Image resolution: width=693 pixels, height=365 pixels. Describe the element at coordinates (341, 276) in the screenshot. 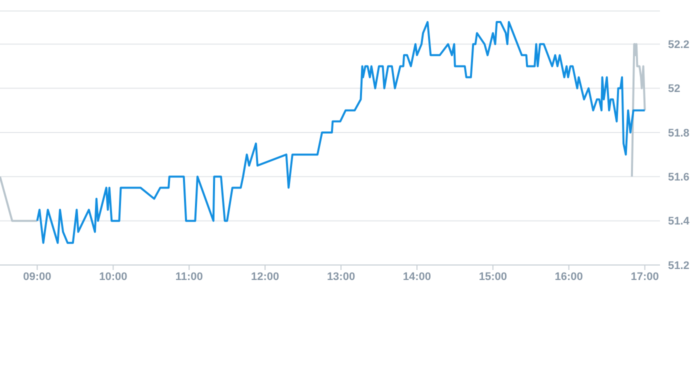

I see `x-tick-label: 13:00` at that location.